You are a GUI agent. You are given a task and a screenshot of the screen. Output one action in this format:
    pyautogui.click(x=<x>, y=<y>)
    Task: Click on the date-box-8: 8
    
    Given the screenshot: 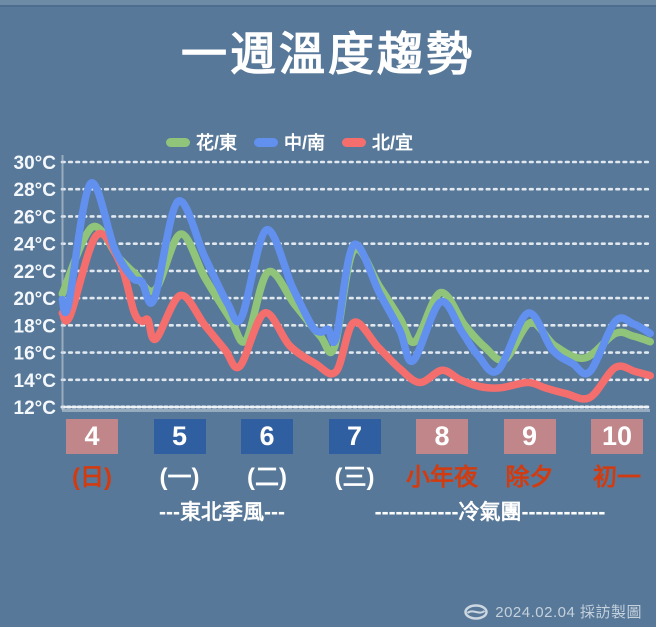 What is the action you would take?
    pyautogui.click(x=442, y=436)
    